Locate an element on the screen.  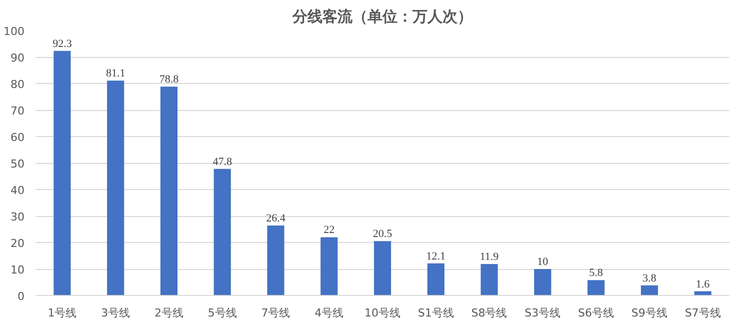
x-tick-label: S6号线 is located at coordinates (596, 313).